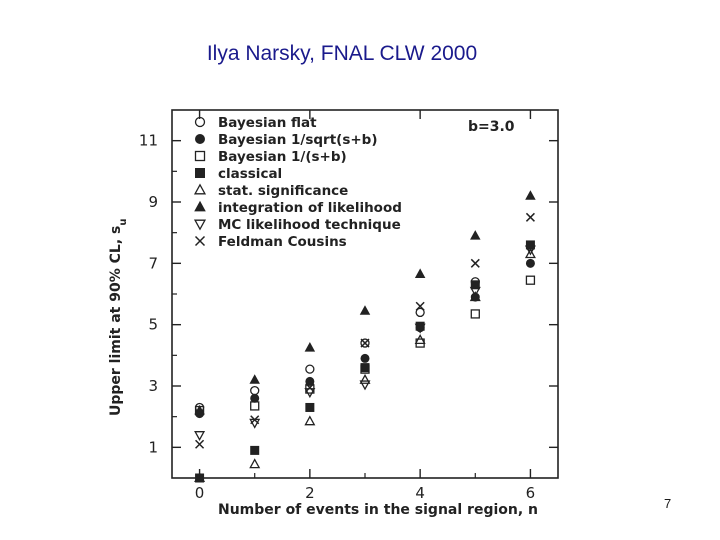 This screenshot has height=540, width=720. I want to click on legend-marker-7-stroke-b, so click(200, 241).